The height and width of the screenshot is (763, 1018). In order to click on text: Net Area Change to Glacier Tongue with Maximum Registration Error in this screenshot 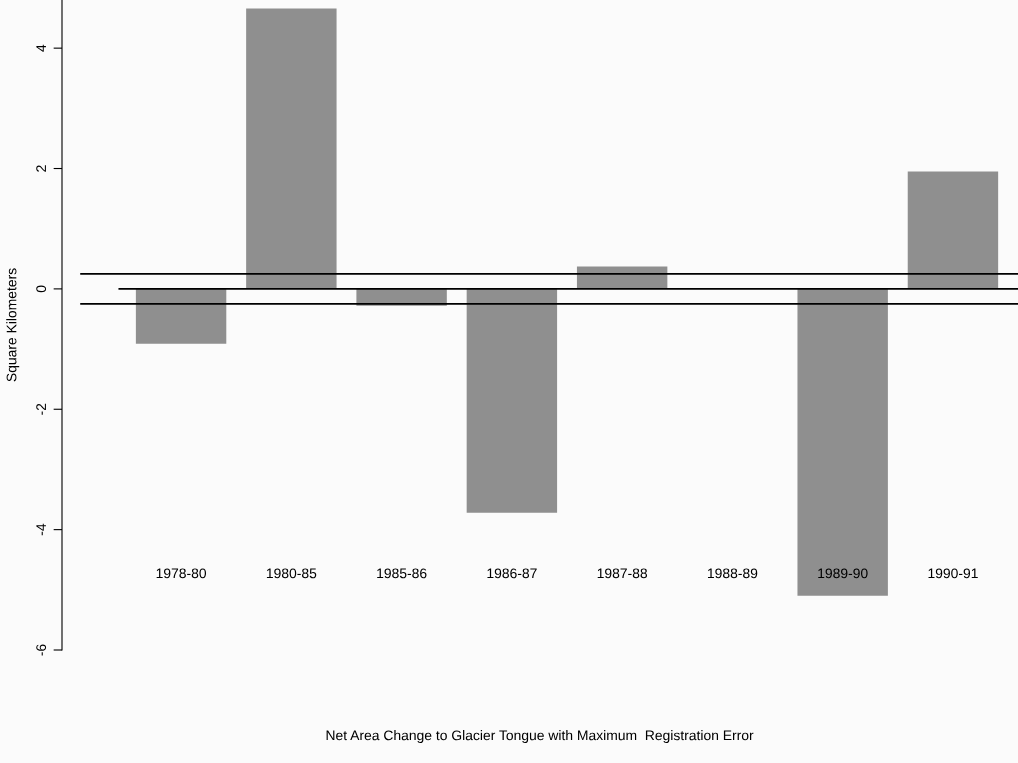, I will do `click(540, 736)`.